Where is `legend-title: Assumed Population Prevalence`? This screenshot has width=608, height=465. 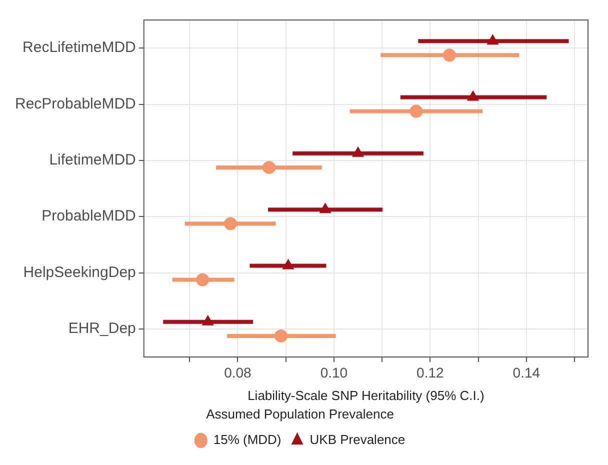
legend-title: Assumed Population Prevalence is located at coordinates (300, 414).